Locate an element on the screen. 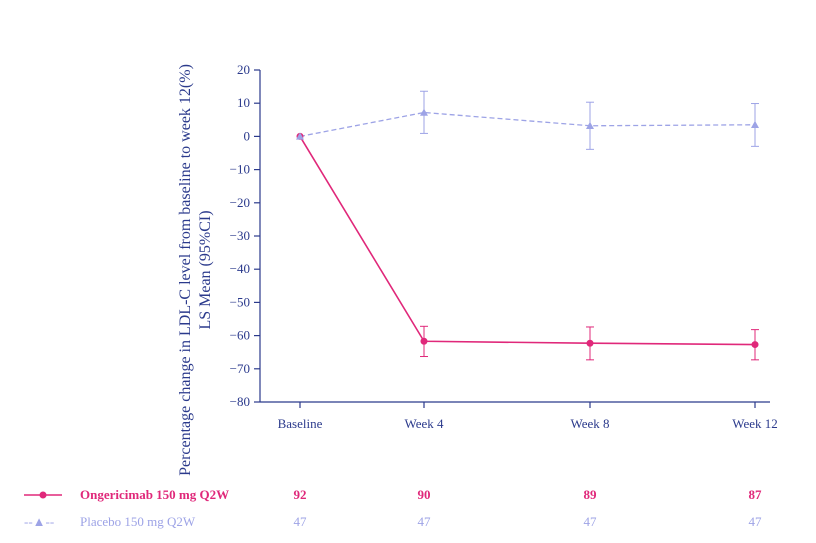 The width and height of the screenshot is (816, 543). y-tick-label: −50 is located at coordinates (240, 301).